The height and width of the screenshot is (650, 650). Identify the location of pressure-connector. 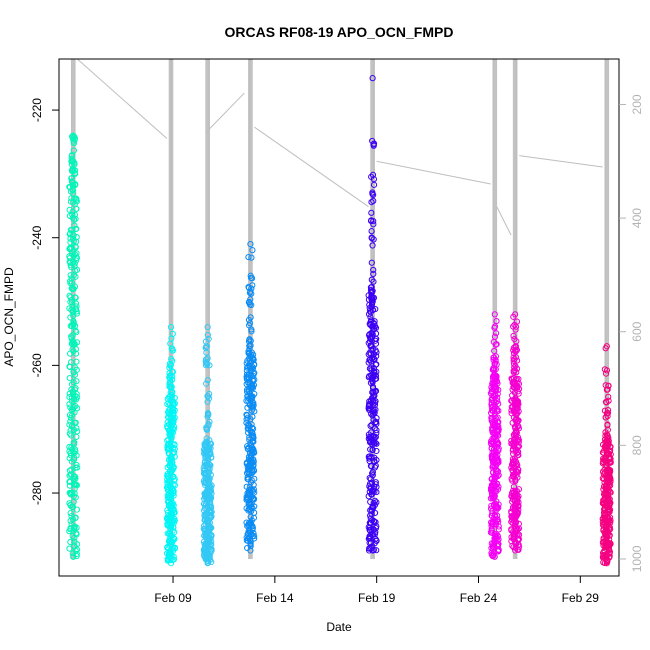
(561, 161).